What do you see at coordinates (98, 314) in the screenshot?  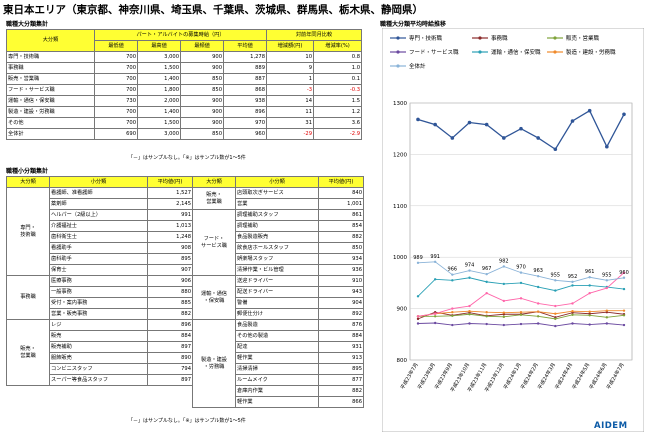 I see `minor-item-name: 営業・販売事務` at bounding box center [98, 314].